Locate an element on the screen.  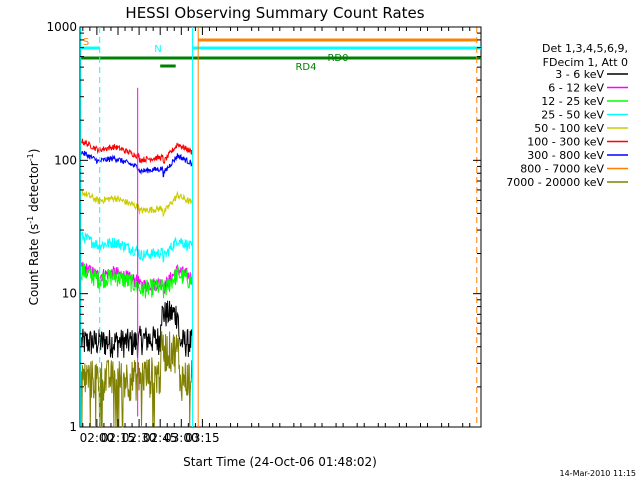
y-axis-label-end: ) is located at coordinates (34, 151).